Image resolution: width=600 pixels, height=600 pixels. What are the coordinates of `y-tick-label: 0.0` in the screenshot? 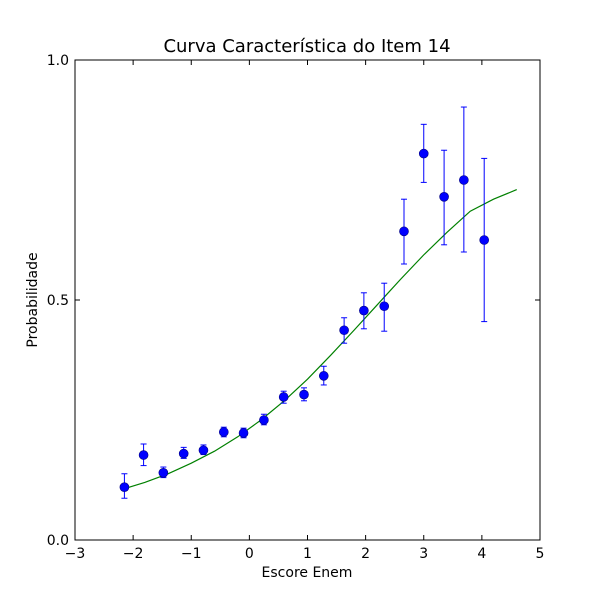 It's located at (58, 541).